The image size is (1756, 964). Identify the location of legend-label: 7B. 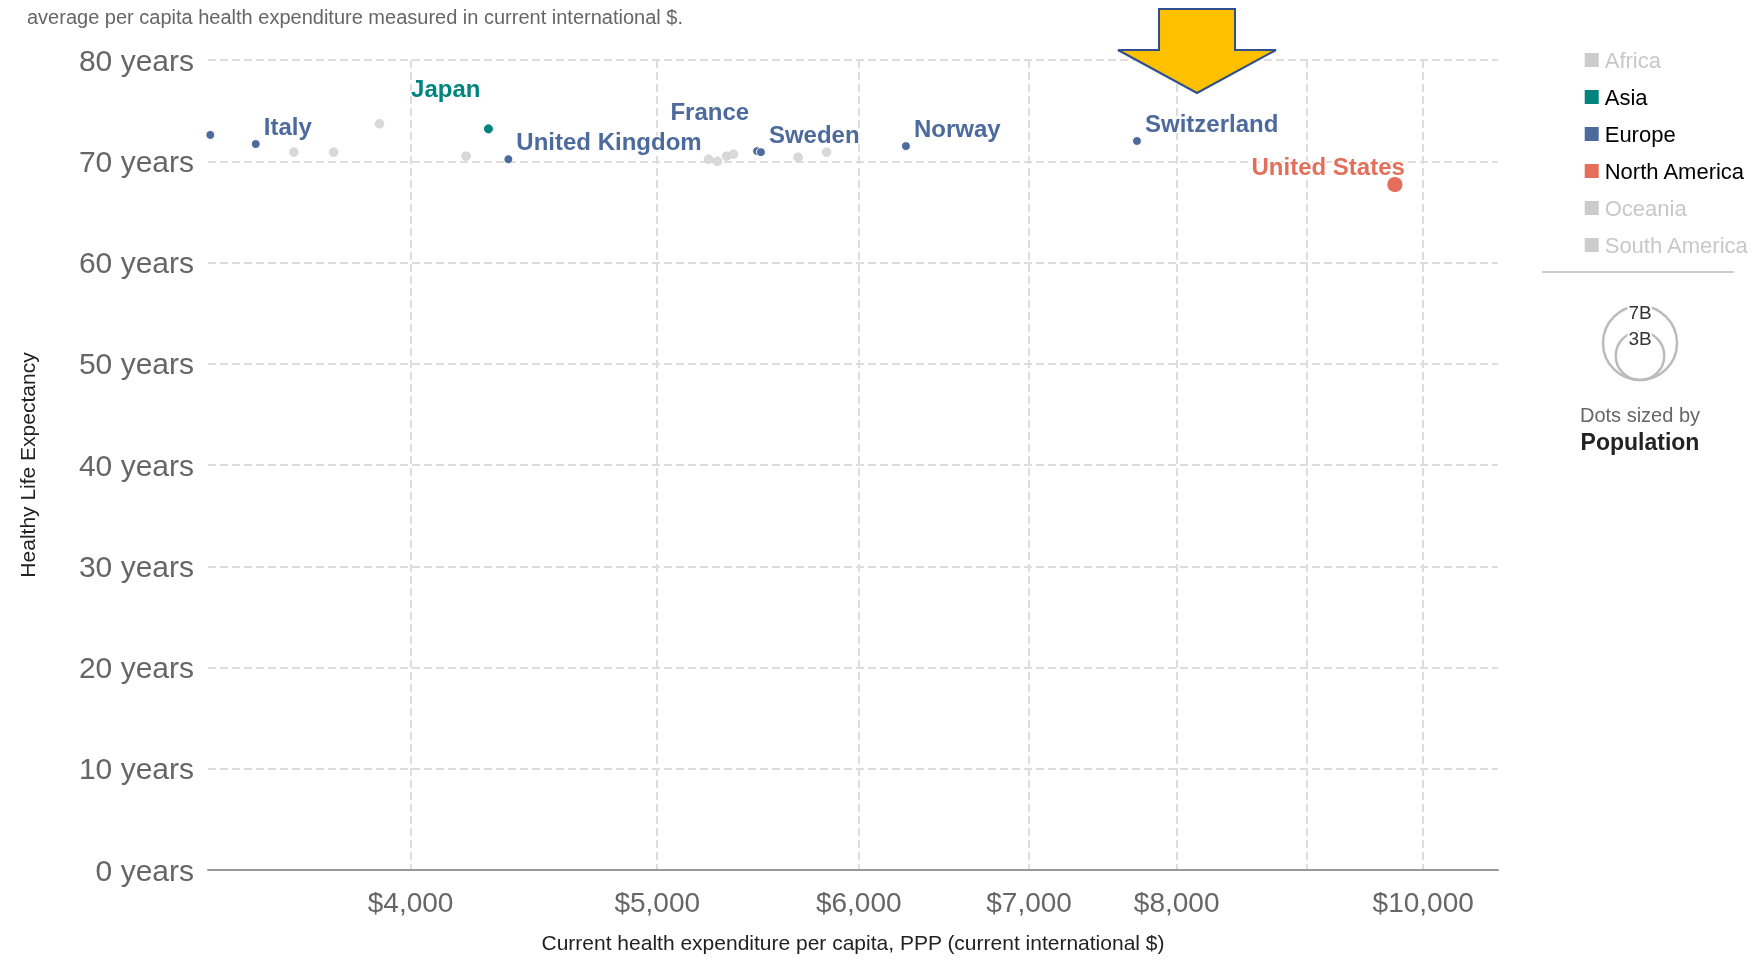
(1640, 312).